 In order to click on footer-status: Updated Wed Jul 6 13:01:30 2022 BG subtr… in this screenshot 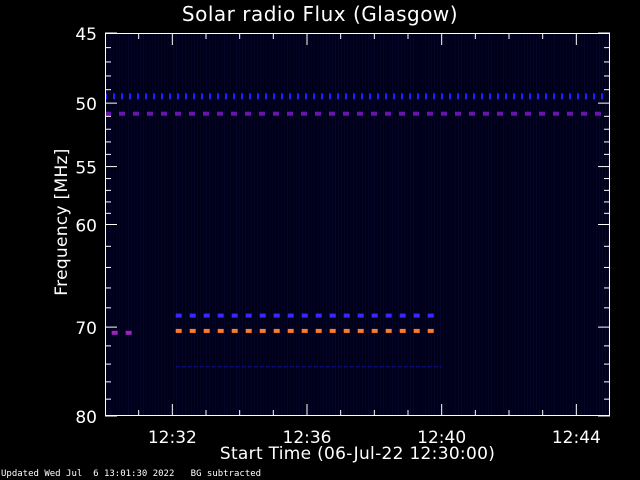, I will do `click(131, 474)`.